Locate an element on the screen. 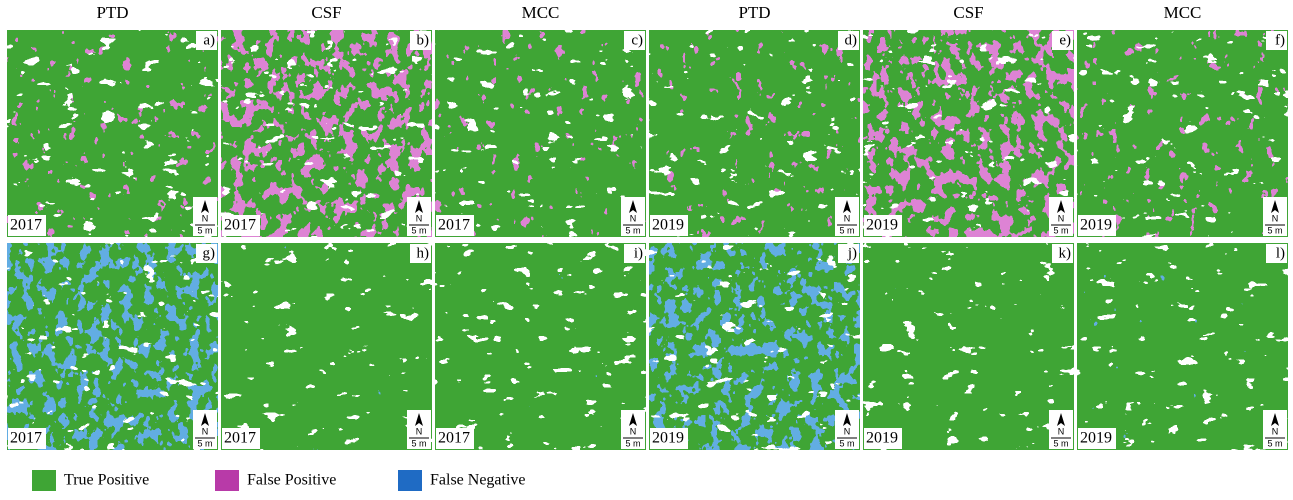  map-panel: h) 2017 N 5 m is located at coordinates (326, 346).